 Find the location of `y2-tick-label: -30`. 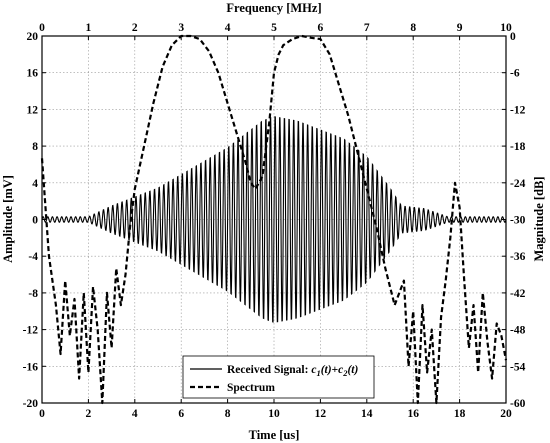

y2-tick-label: -30 is located at coordinates (518, 221).